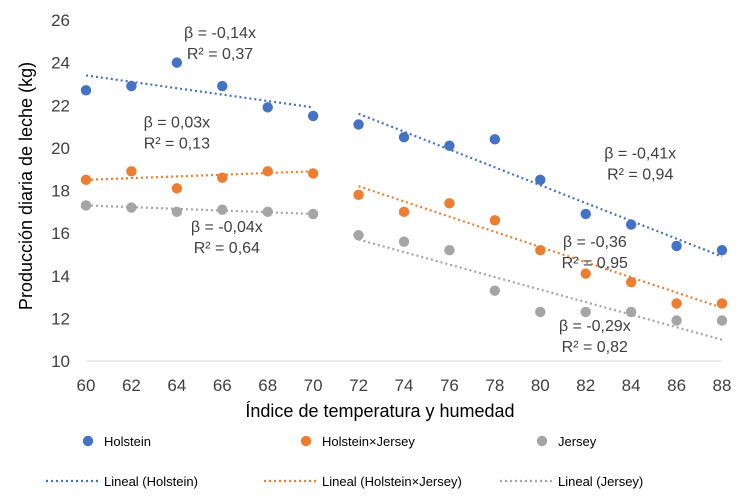 This screenshot has width=750, height=504. Describe the element at coordinates (640, 175) in the screenshot. I see `annotation-r2: R² = 0,94` at that location.